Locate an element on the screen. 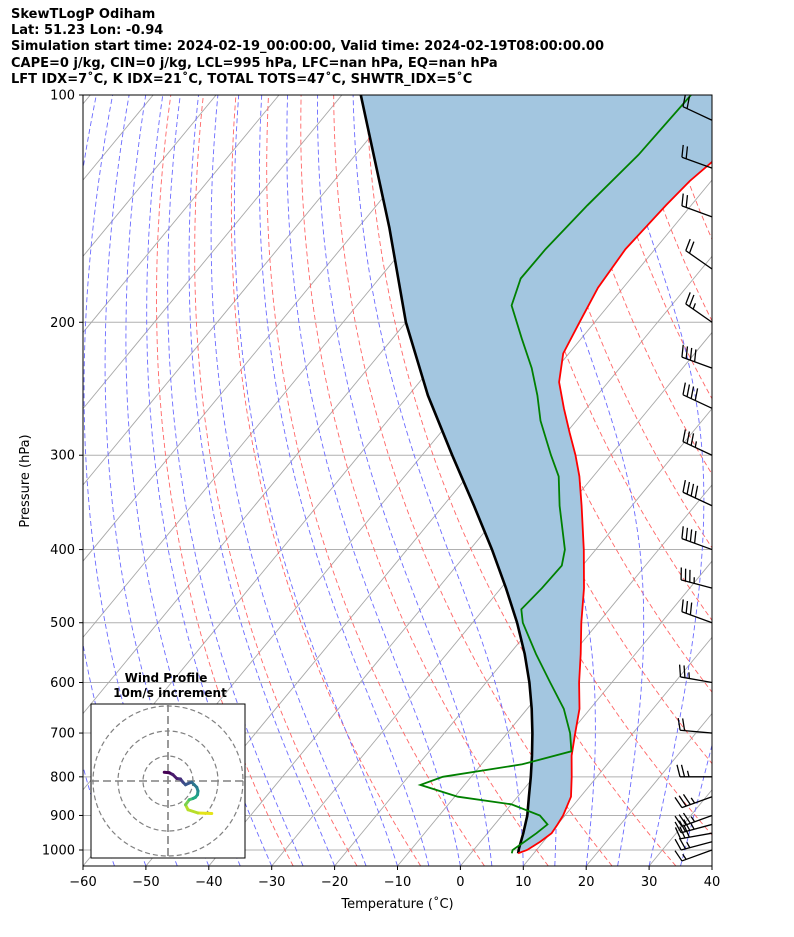  location-line: Lat: 51.23 Lon: -0.94 is located at coordinates (87, 31).